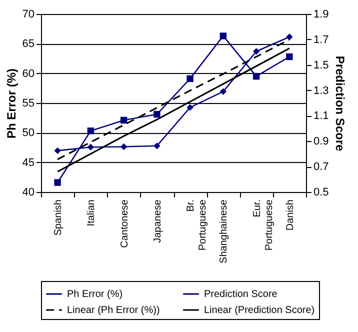 The width and height of the screenshot is (358, 332). What do you see at coordinates (321, 90) in the screenshot?
I see `y2-tick-label: 1.3` at bounding box center [321, 90].